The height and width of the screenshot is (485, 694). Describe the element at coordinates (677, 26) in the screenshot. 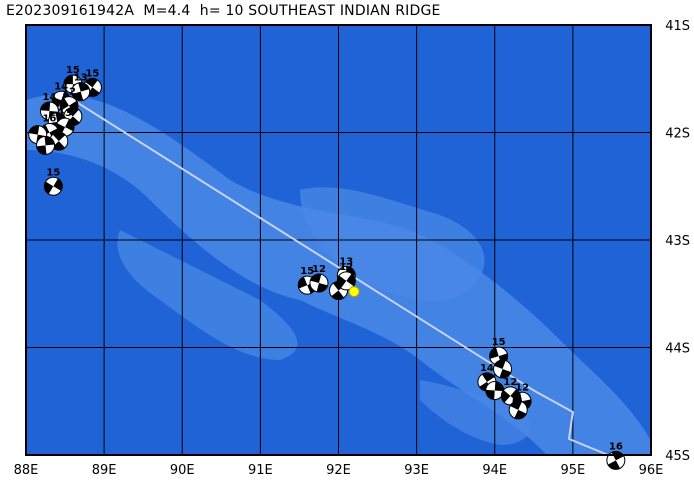

I see `lat-tick-label: 41S` at that location.